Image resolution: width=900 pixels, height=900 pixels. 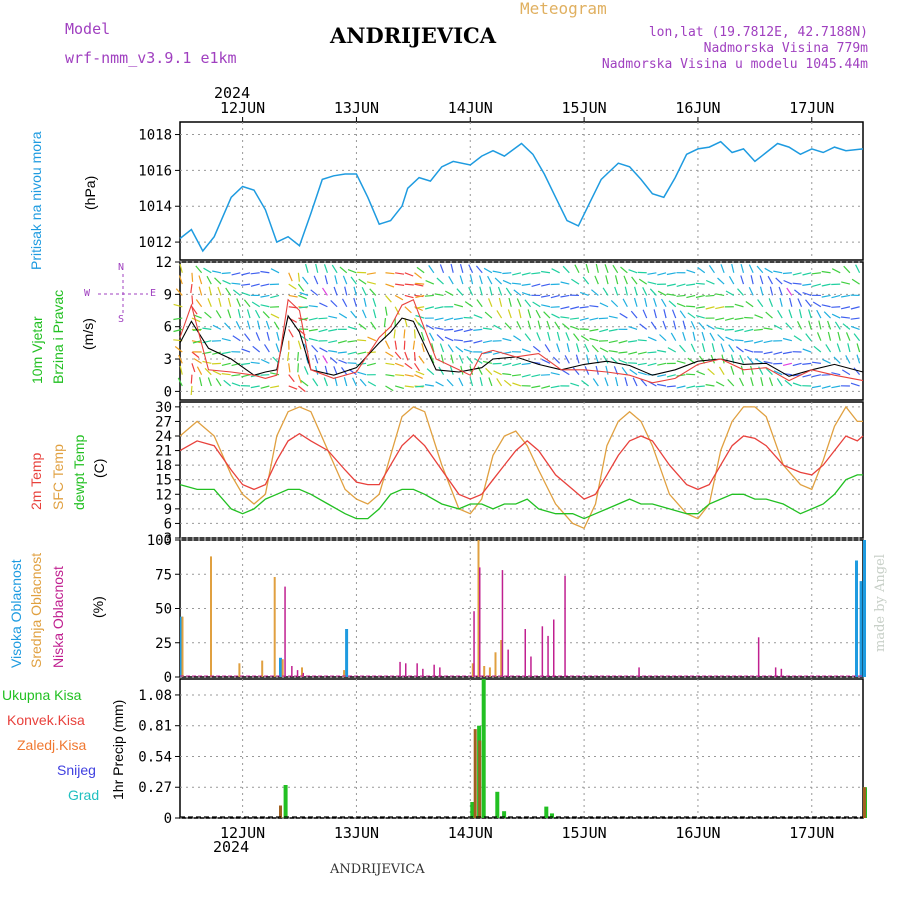 I want to click on elevation-label: Nadmorska Visina 779m, so click(x=785, y=48).